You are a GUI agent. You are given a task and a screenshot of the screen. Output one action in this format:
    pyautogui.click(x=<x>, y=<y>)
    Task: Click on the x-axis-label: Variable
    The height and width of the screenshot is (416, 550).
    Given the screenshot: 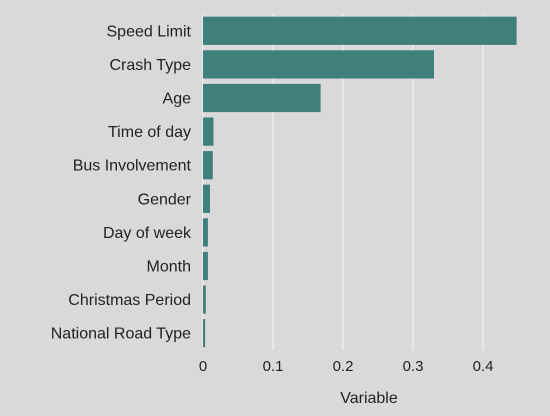 What is the action you would take?
    pyautogui.click(x=369, y=398)
    